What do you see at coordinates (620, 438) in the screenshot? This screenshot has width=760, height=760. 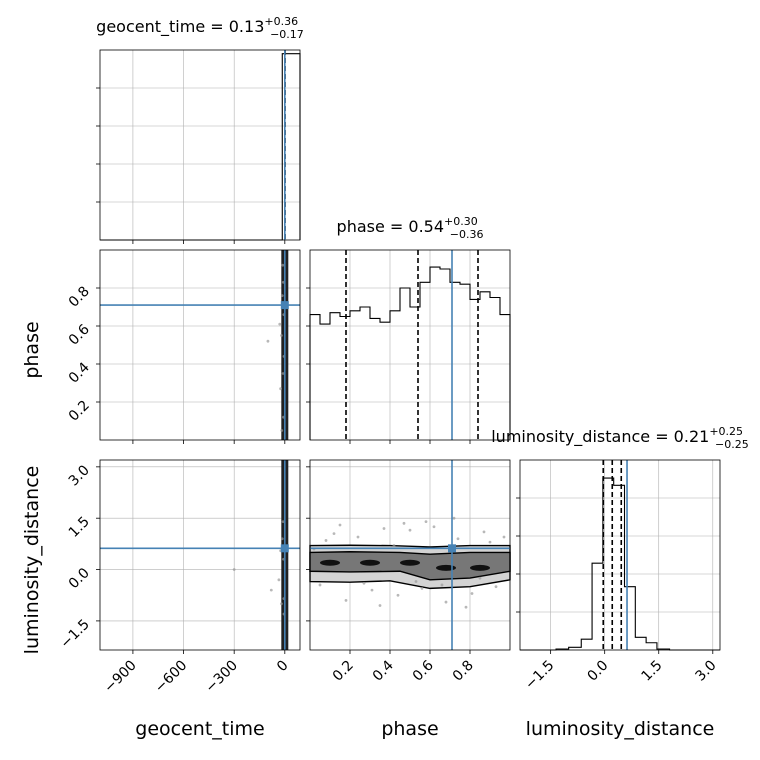 I see `panel-title-luminosity_distance: luminosity_distance = 0.21+0.25 −0.25` at bounding box center [620, 438].